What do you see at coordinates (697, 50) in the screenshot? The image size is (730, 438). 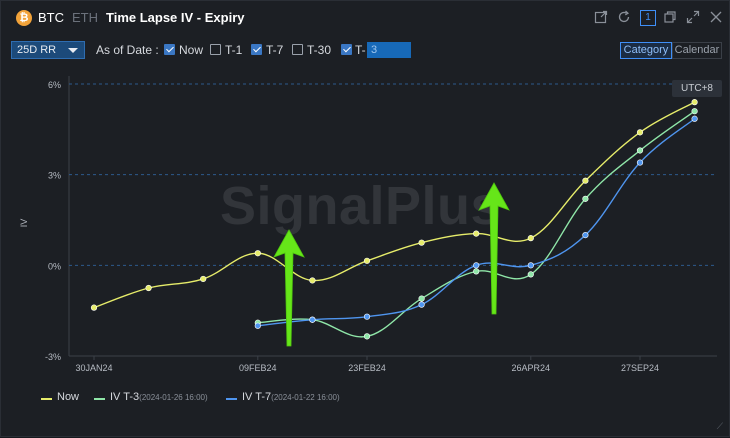 I see `view-calendar-button: Calendar` at bounding box center [697, 50].